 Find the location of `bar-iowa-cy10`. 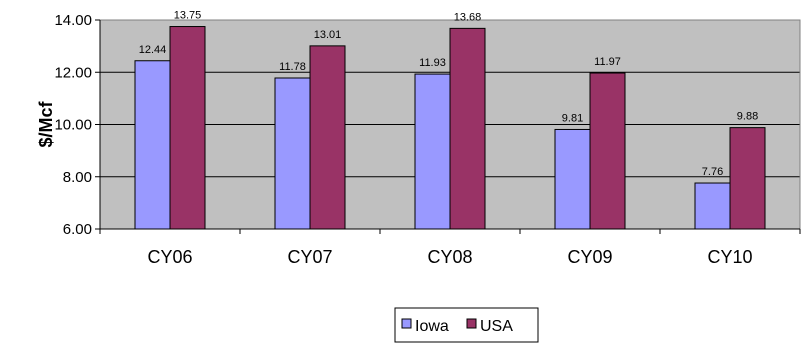

bar-iowa-cy10 is located at coordinates (712, 206).